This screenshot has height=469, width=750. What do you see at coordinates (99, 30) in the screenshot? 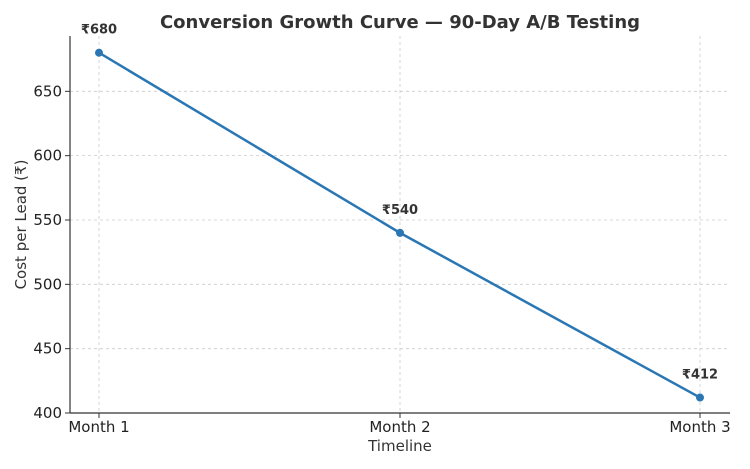
I see `data-label: ₹680` at bounding box center [99, 30].